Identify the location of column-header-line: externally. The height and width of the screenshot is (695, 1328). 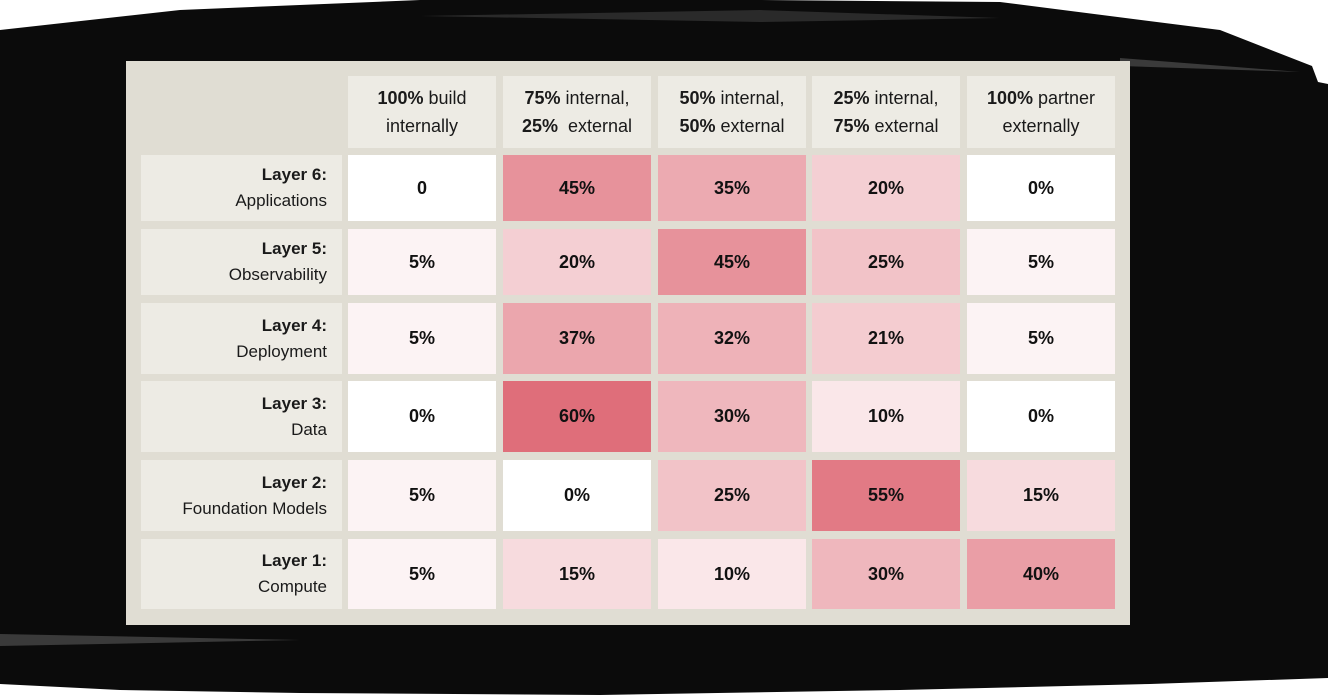
(1040, 126).